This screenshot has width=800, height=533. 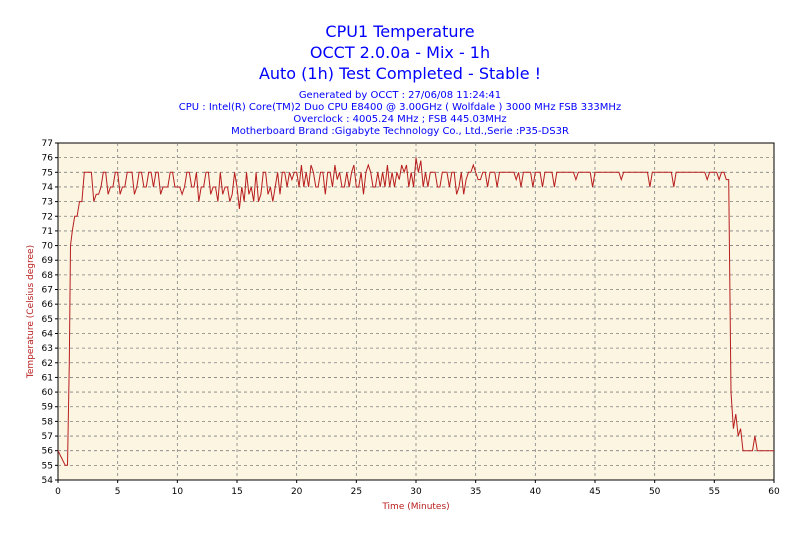 I want to click on x-tick-label: 0, so click(x=58, y=492).